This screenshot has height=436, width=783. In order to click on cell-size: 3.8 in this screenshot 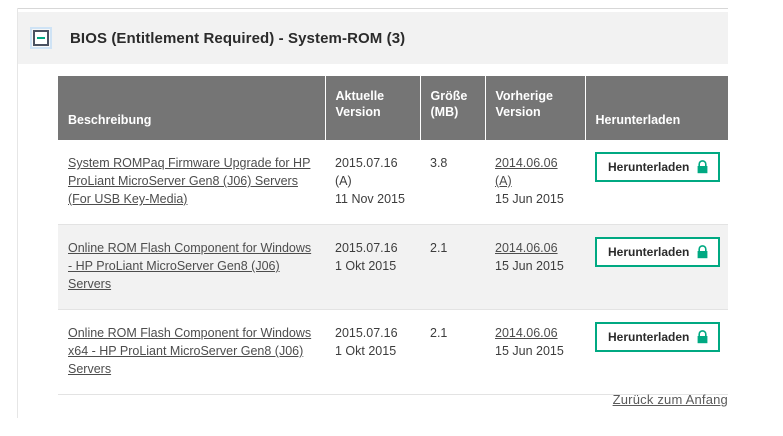, I will do `click(452, 182)`.